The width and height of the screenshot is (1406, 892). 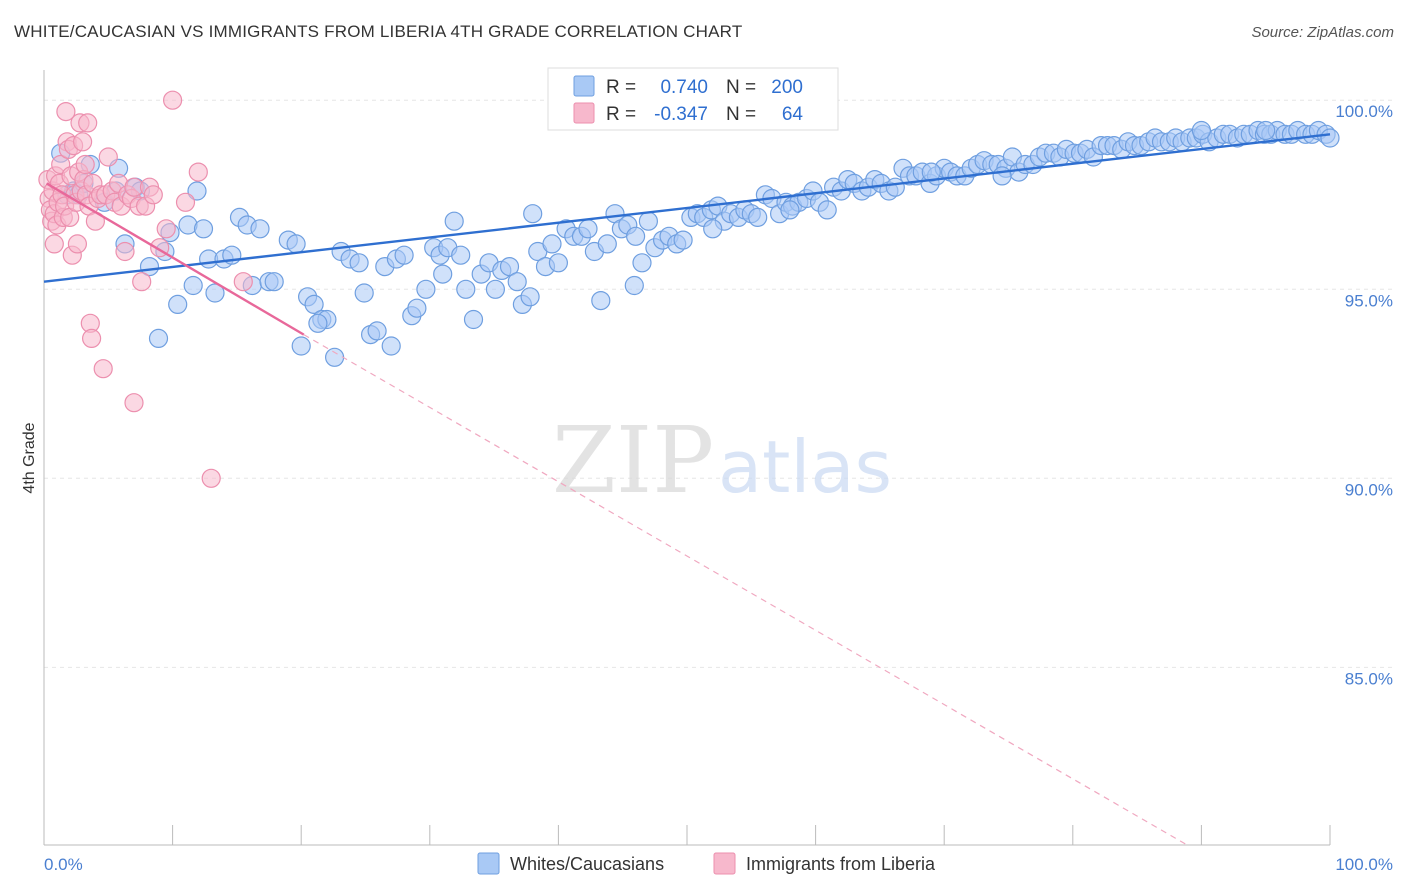 What do you see at coordinates (805, 467) in the screenshot?
I see `watermark-atlas: atlas` at bounding box center [805, 467].